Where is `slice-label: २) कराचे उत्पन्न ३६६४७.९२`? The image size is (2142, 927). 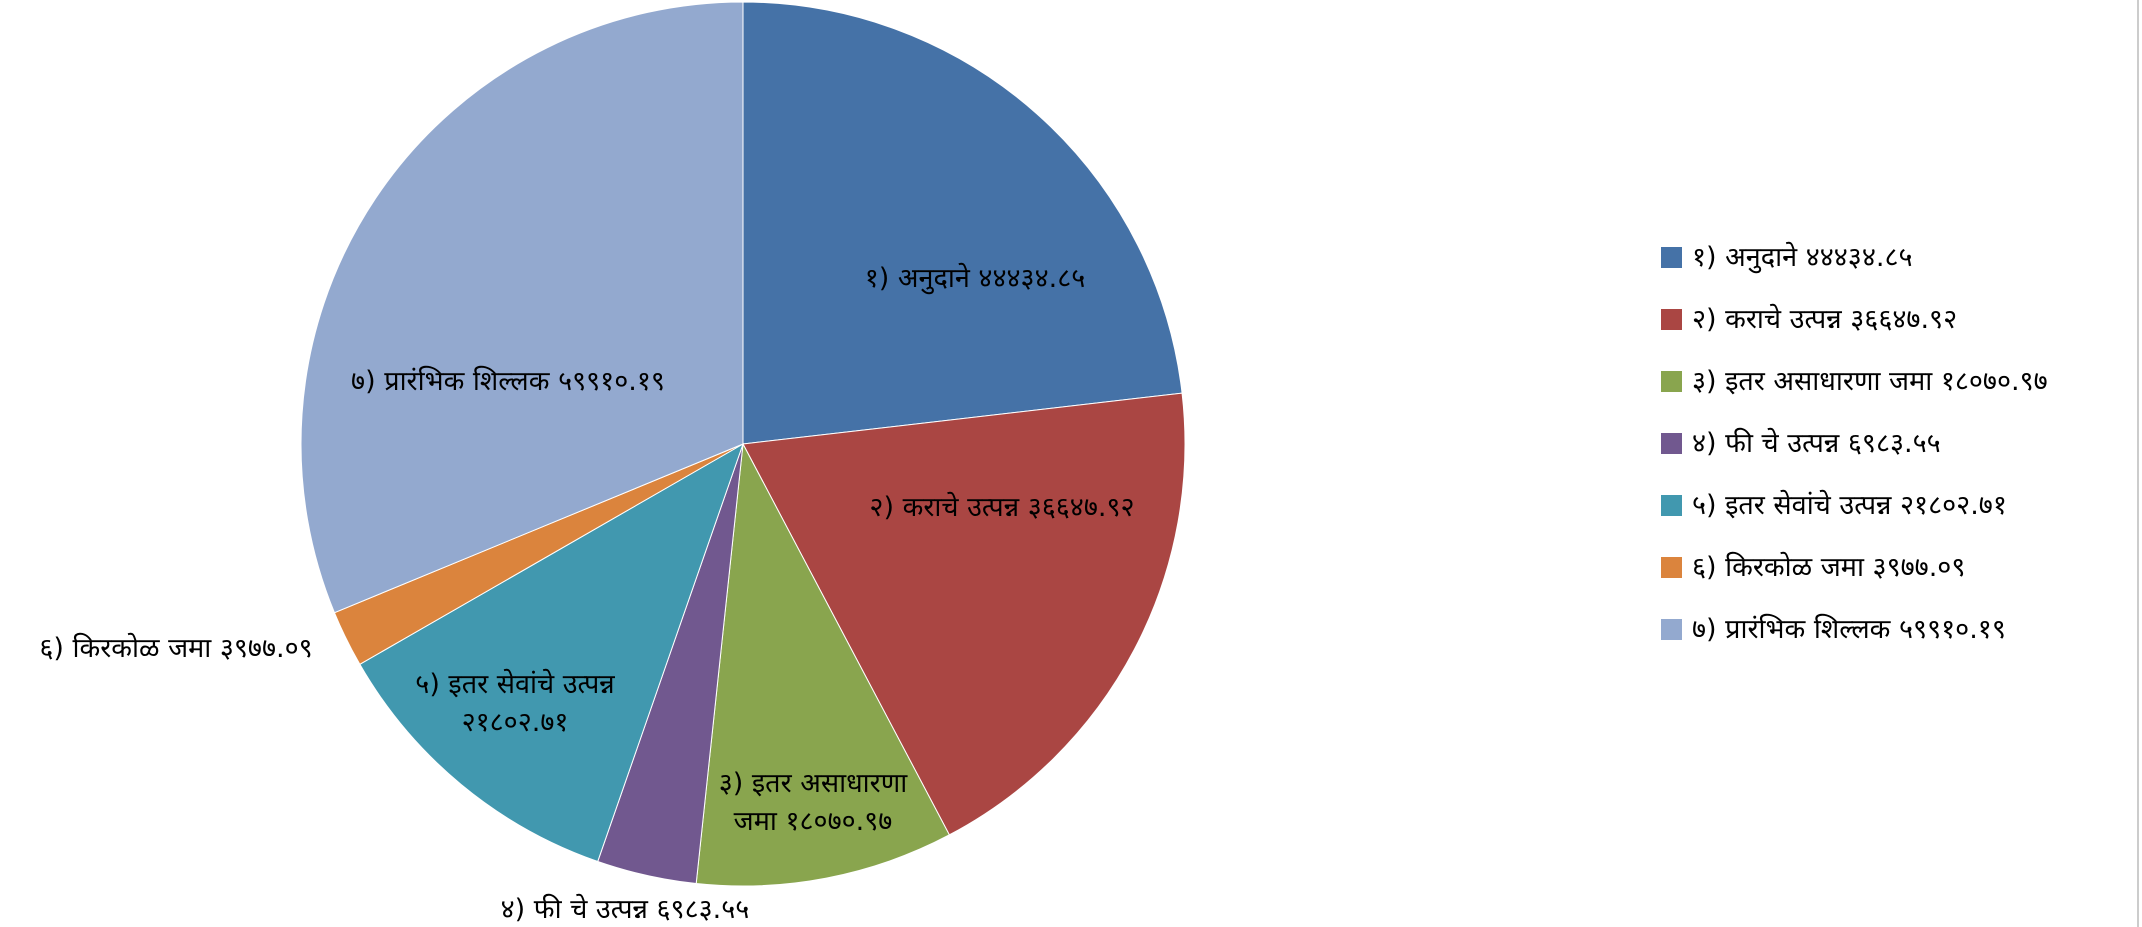
slice-label: २) कराचे उत्पन्न ३६६४७.९२ is located at coordinates (1002, 508).